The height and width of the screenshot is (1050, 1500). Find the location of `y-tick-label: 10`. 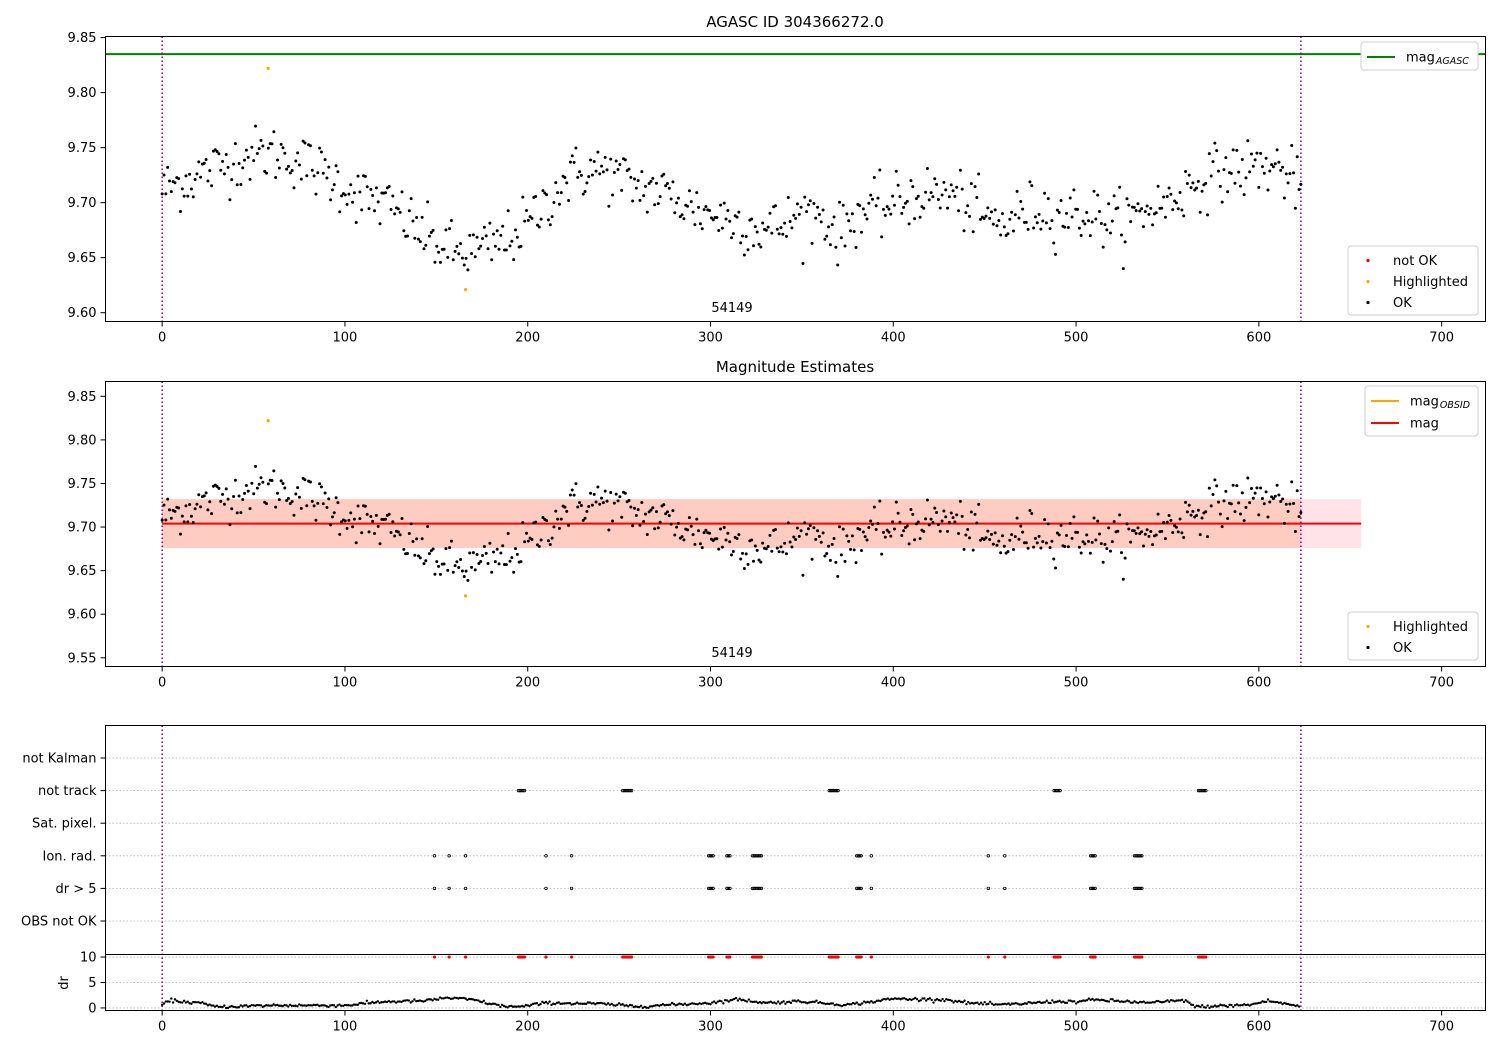

y-tick-label: 10 is located at coordinates (88, 958).